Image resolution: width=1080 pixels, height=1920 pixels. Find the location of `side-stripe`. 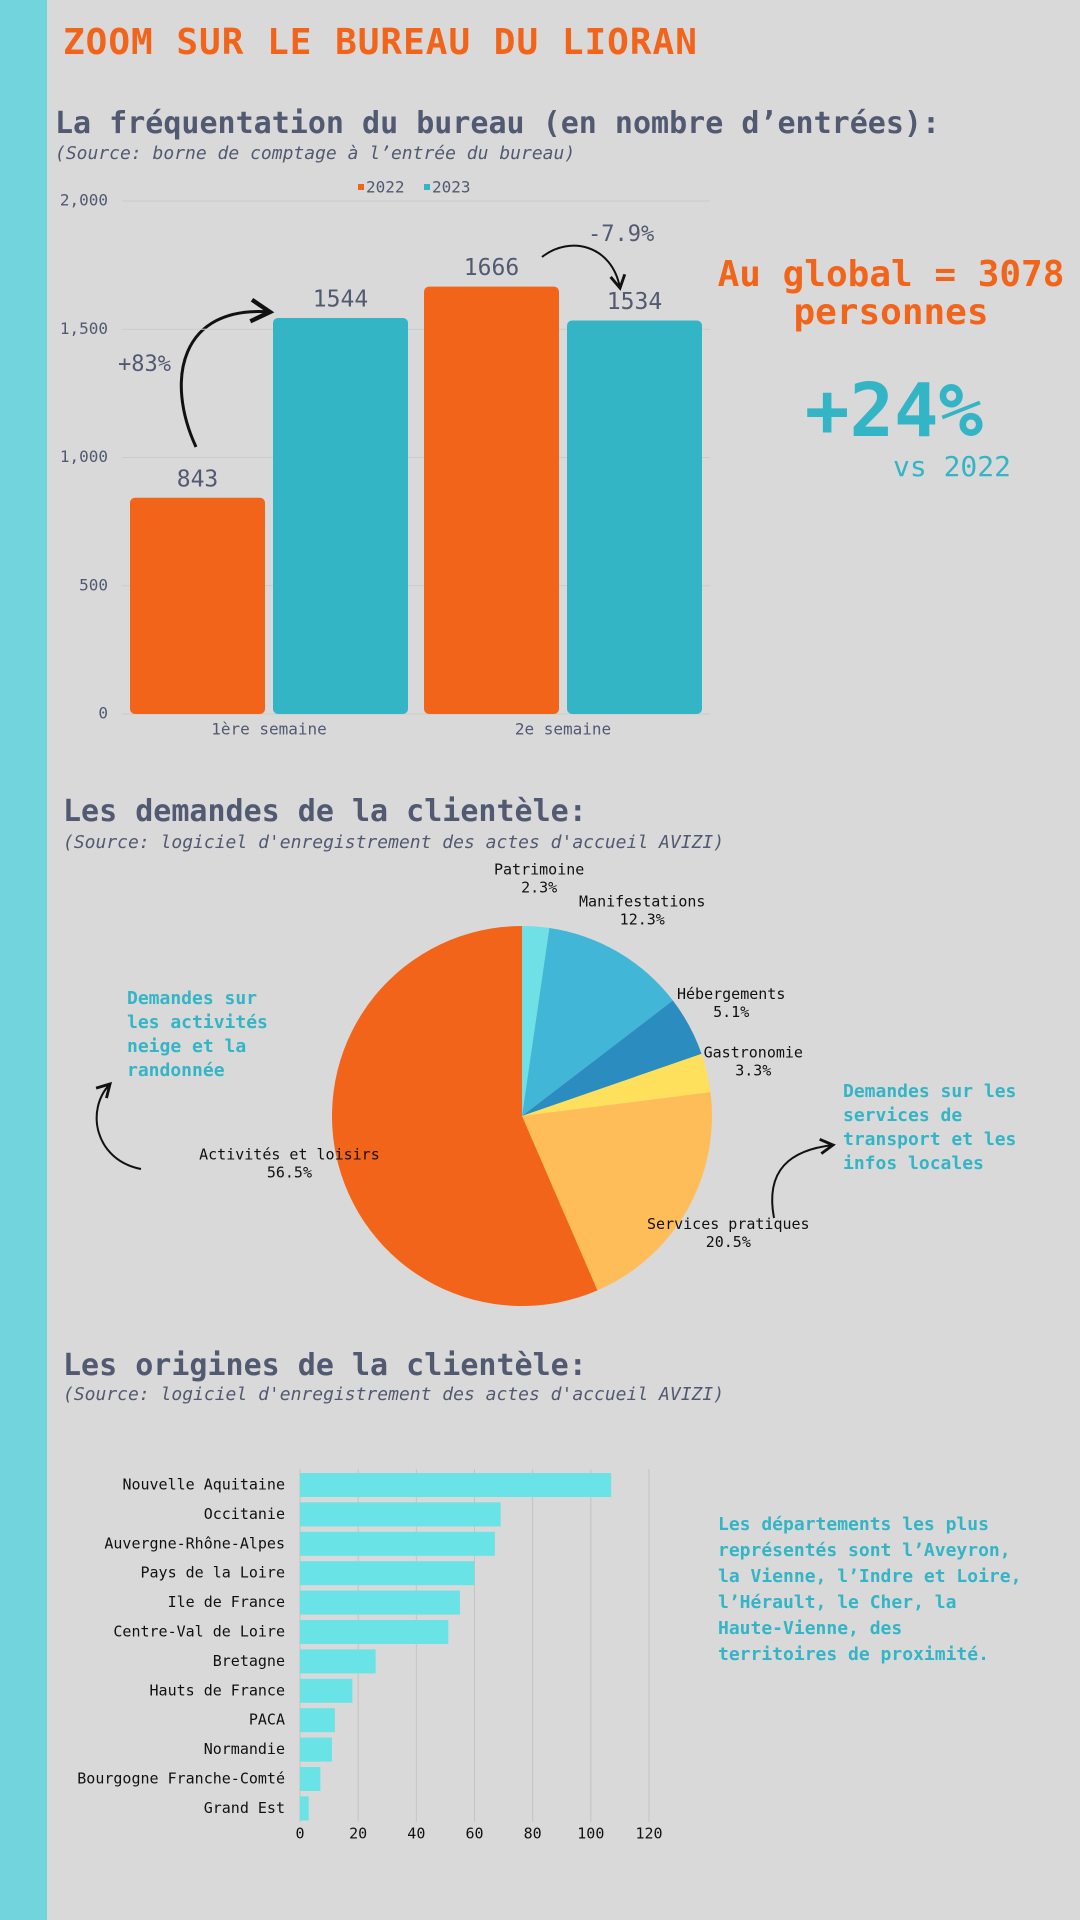

side-stripe is located at coordinates (23, 960).